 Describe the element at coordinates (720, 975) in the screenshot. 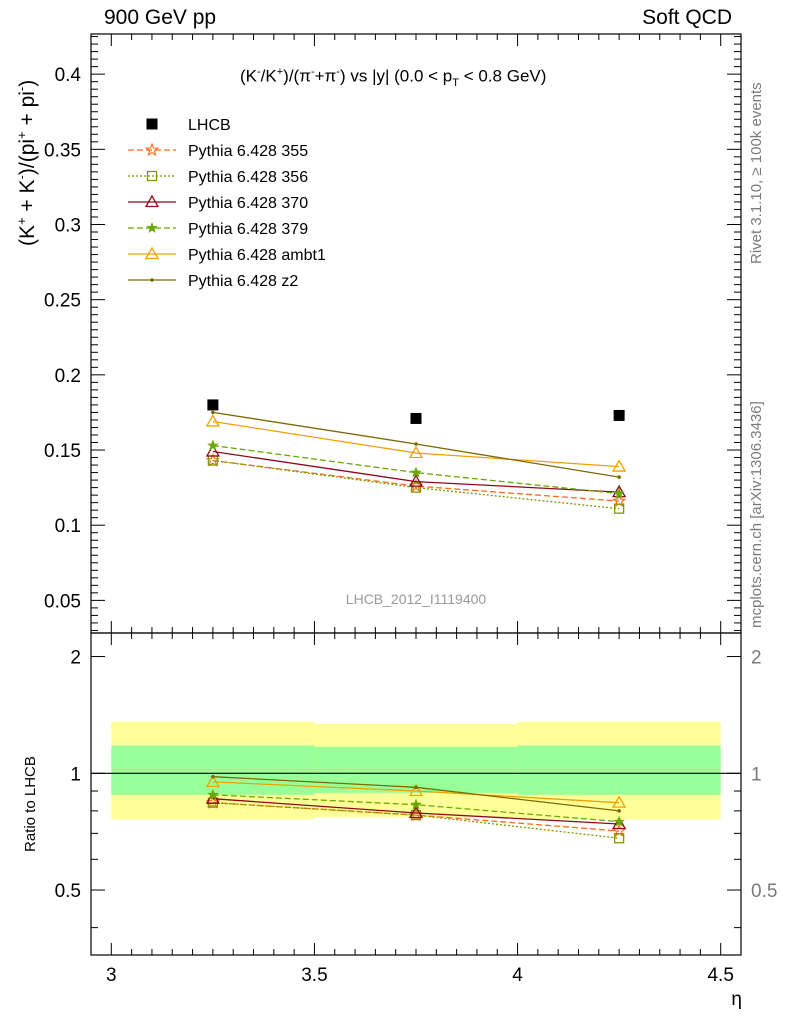

I see `x-tick-label: 4.5` at that location.